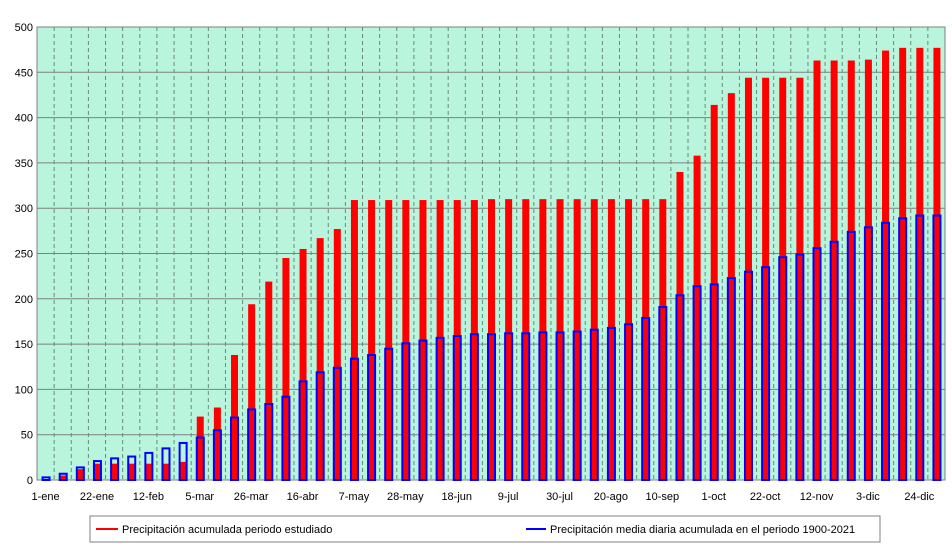 This screenshot has width=952, height=553. I want to click on x-tick-label-10: 30-jul, so click(559, 497).